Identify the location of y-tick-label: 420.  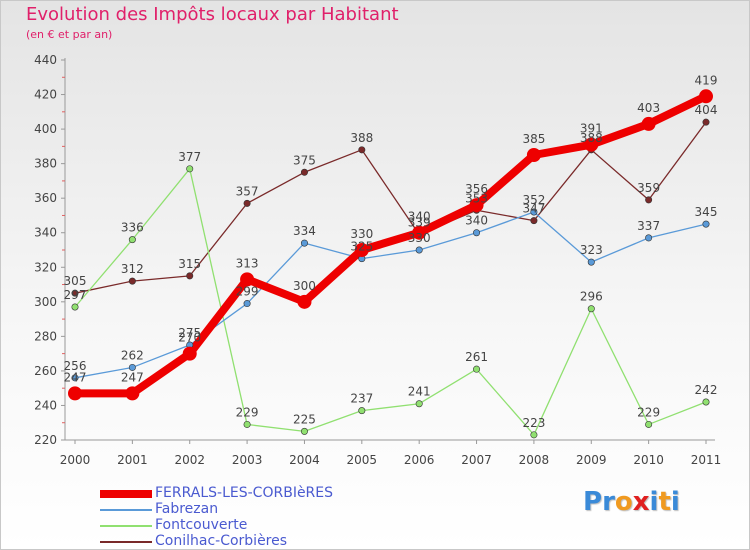
(45, 95).